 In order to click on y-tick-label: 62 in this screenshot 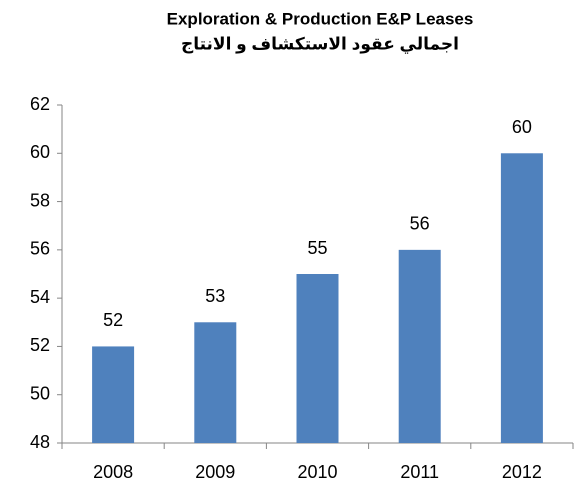, I will do `click(40, 104)`.